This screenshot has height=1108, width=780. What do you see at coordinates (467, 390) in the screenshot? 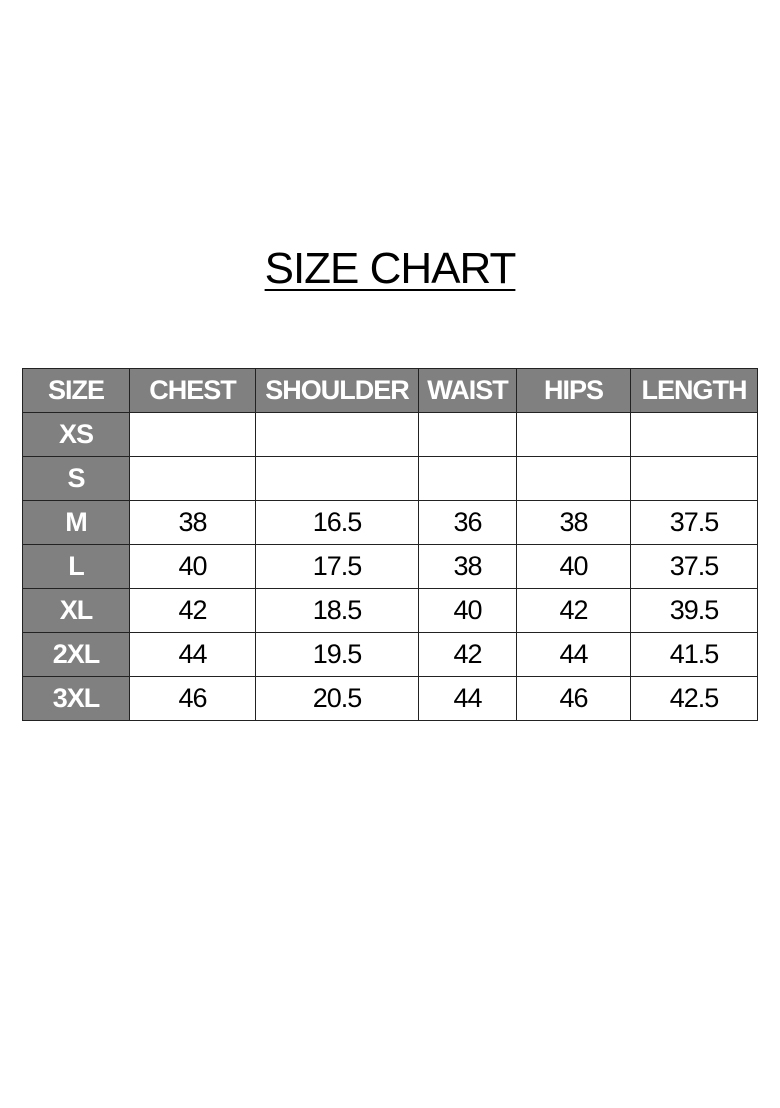
I see `column-header-waist: WAIST` at bounding box center [467, 390].